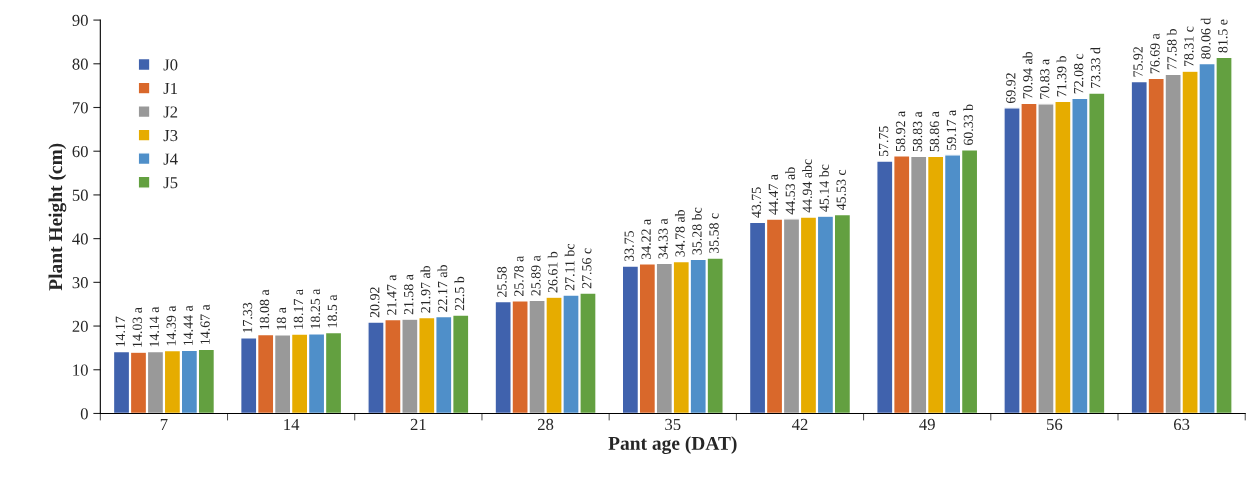 This screenshot has height=478, width=1254. I want to click on data-label: 35.28 bc, so click(696, 231).